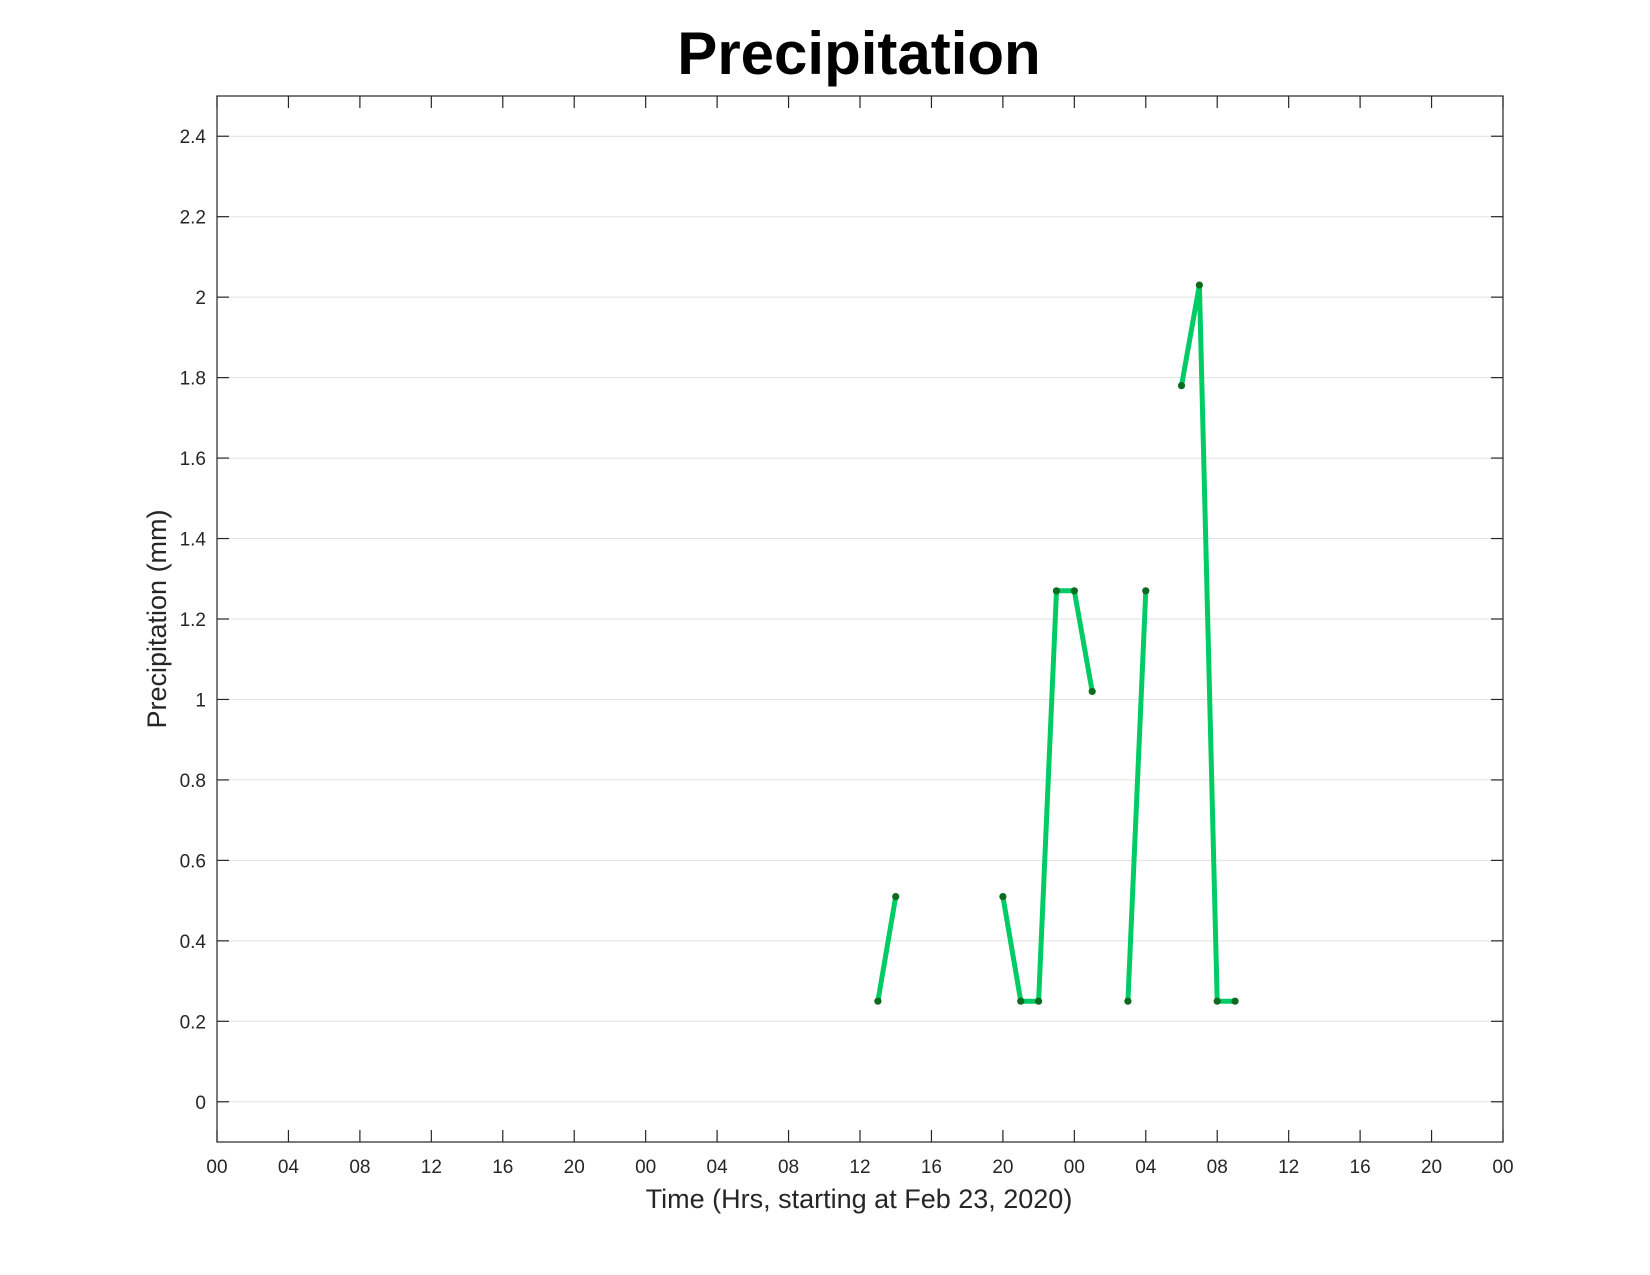  I want to click on y-tick-label: 1.2, so click(193, 620).